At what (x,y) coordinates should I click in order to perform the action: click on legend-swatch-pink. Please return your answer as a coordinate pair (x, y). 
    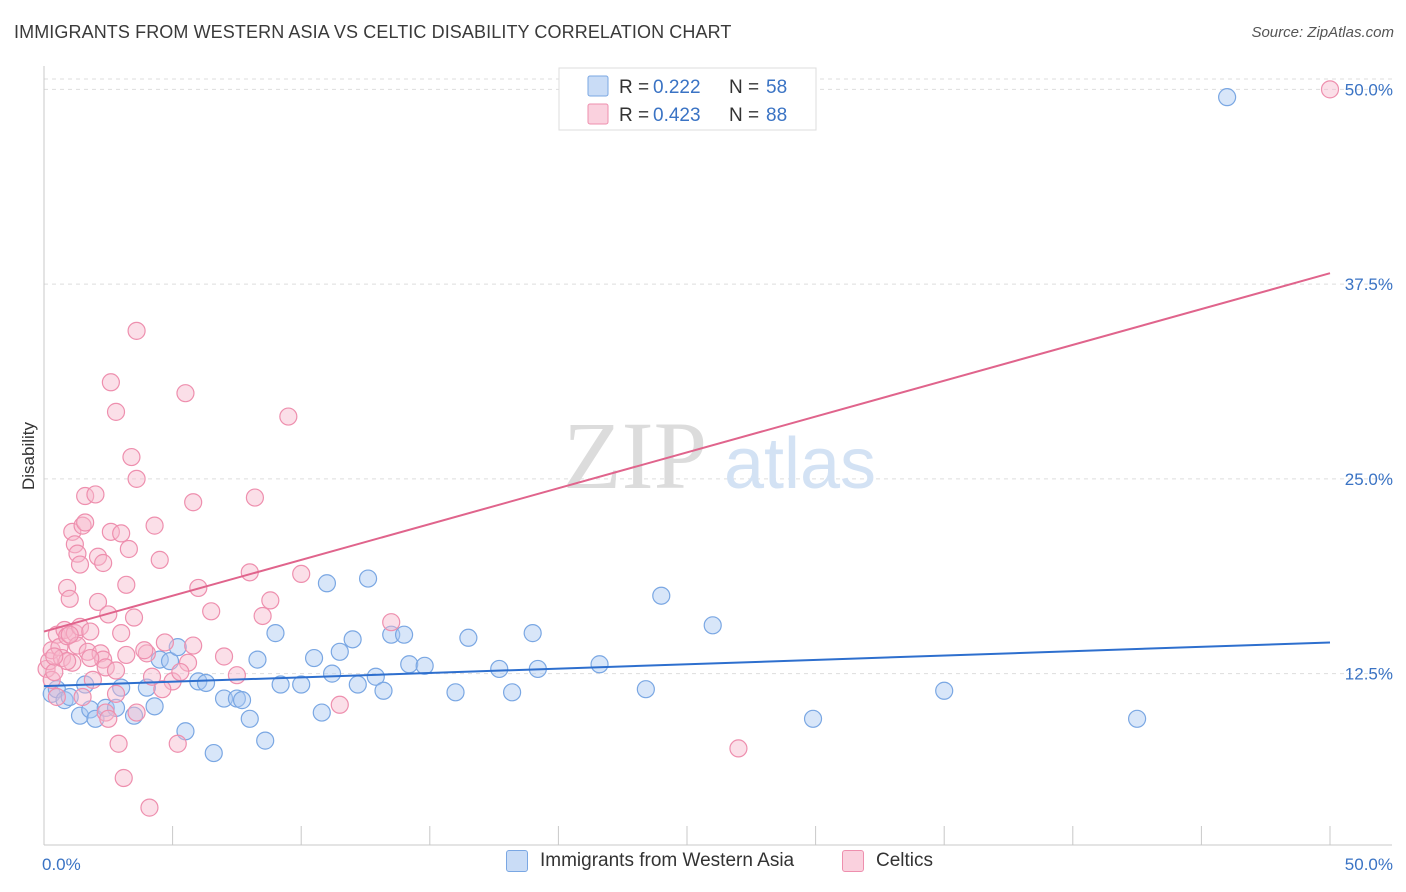
    Looking at the image, I should click on (853, 861).